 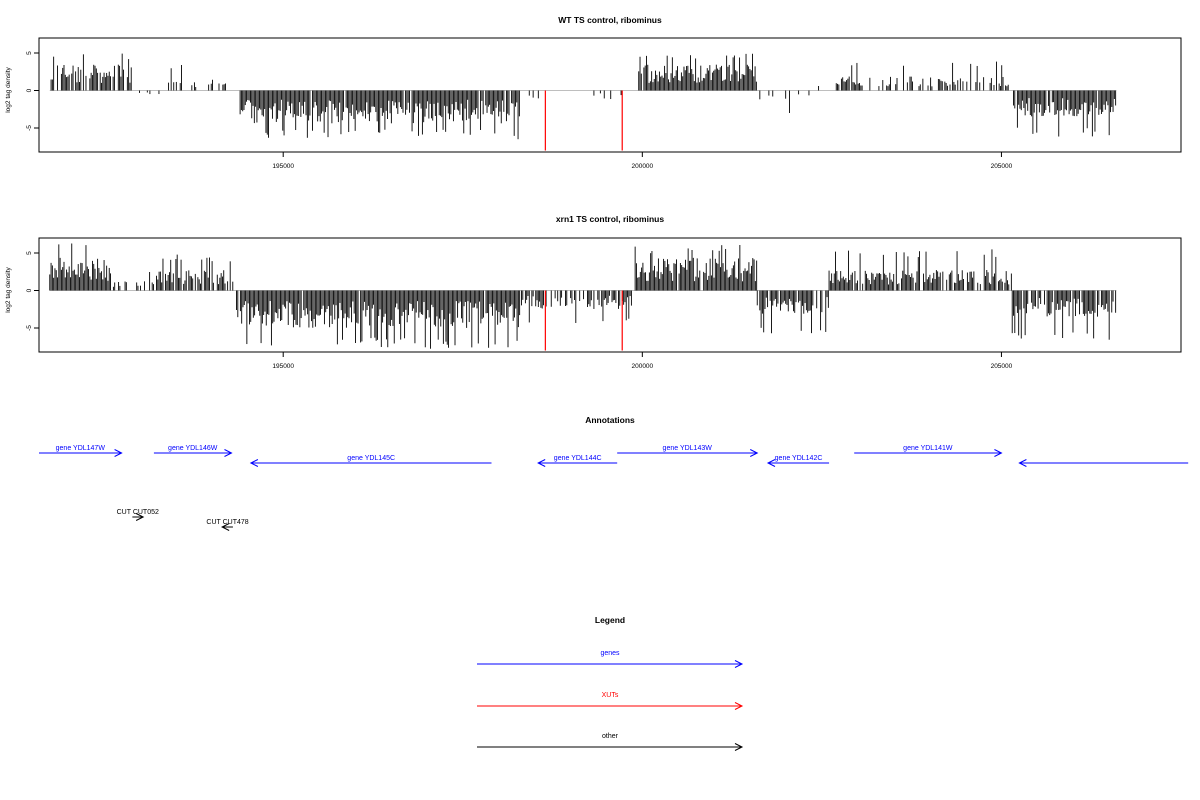 I want to click on gene-label: gene YDL145C, so click(x=371, y=458).